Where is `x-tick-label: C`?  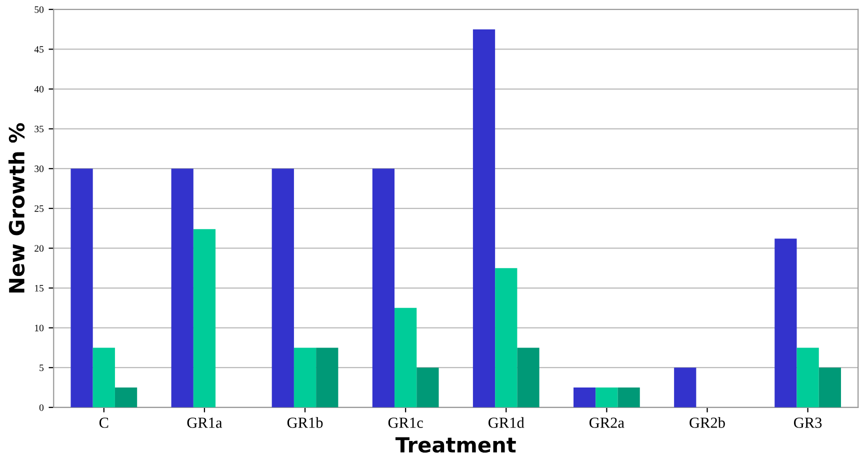 x-tick-label: C is located at coordinates (103, 423).